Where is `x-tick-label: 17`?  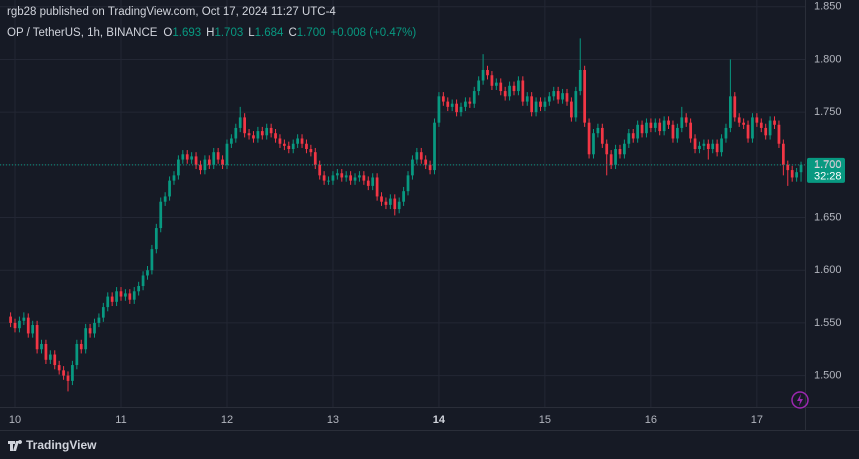 x-tick-label: 17 is located at coordinates (757, 420).